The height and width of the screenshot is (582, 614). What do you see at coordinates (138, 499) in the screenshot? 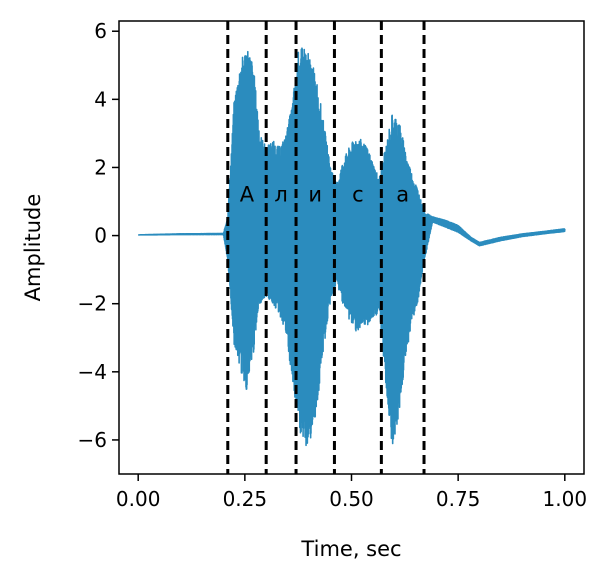
I see `x-tick-label: 0.00` at bounding box center [138, 499].